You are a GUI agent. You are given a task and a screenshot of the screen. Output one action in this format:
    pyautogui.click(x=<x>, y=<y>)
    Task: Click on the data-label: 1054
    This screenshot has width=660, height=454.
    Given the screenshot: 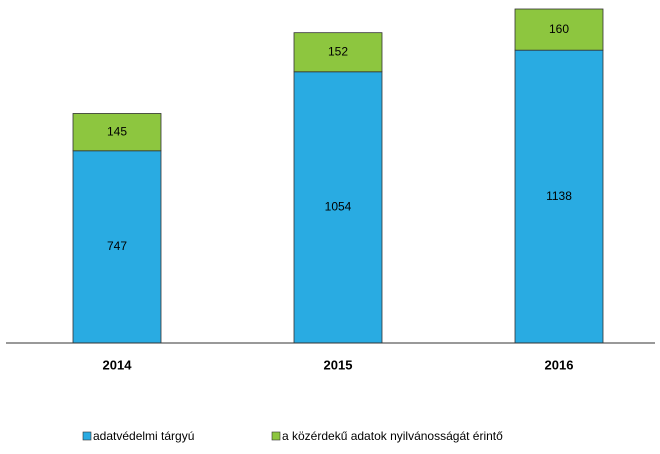 What is the action you would take?
    pyautogui.click(x=338, y=207)
    